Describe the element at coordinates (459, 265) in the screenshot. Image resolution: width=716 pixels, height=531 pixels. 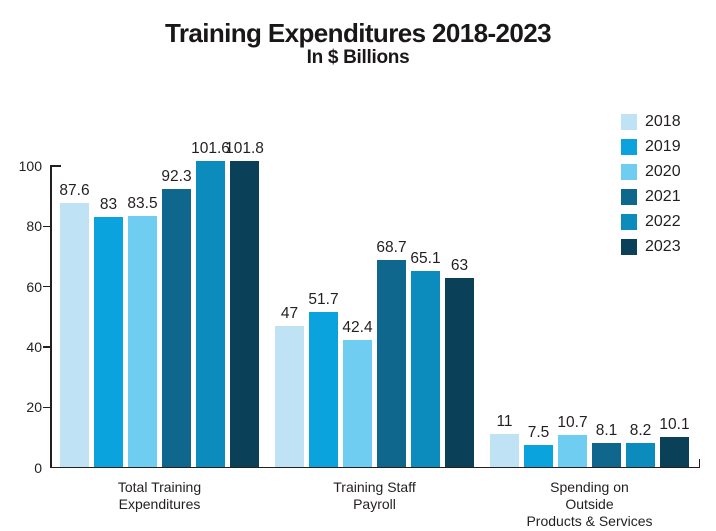
I see `bar-value-label: 63` at that location.